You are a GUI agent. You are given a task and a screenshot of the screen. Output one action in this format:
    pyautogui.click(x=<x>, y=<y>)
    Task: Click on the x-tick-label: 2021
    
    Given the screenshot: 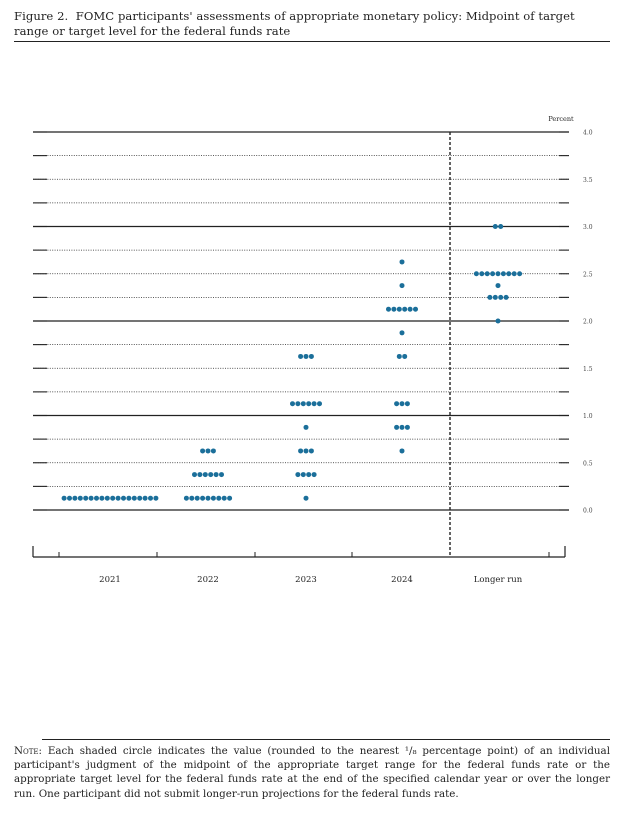 What is the action you would take?
    pyautogui.click(x=110, y=580)
    